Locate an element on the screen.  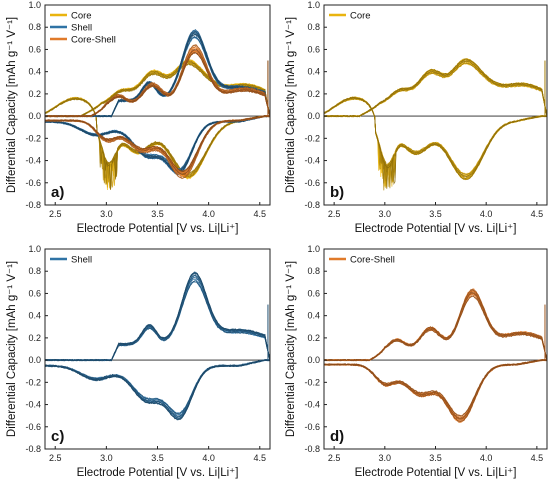
y-tick-label: -0.4 is located at coordinates (312, 405).